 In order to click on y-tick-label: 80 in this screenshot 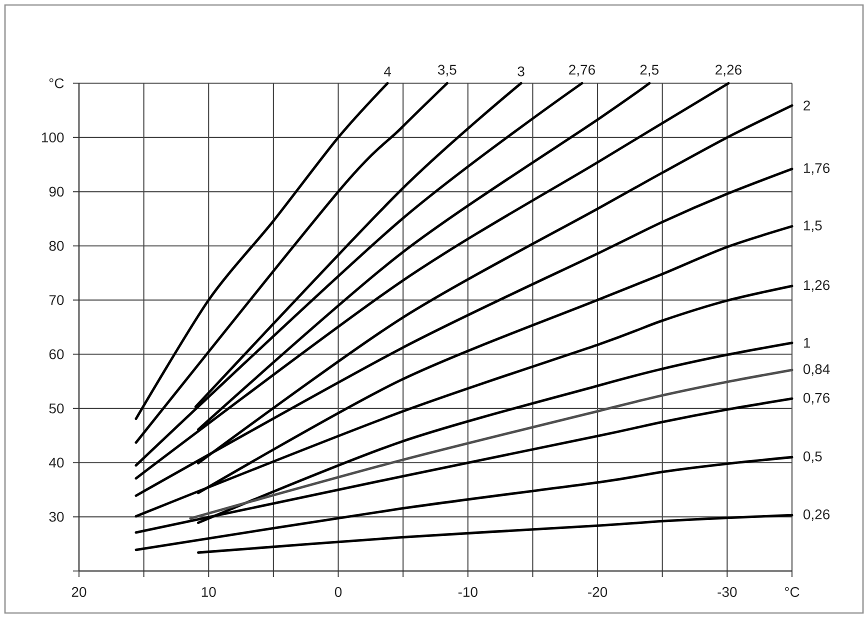, I will do `click(56, 245)`.